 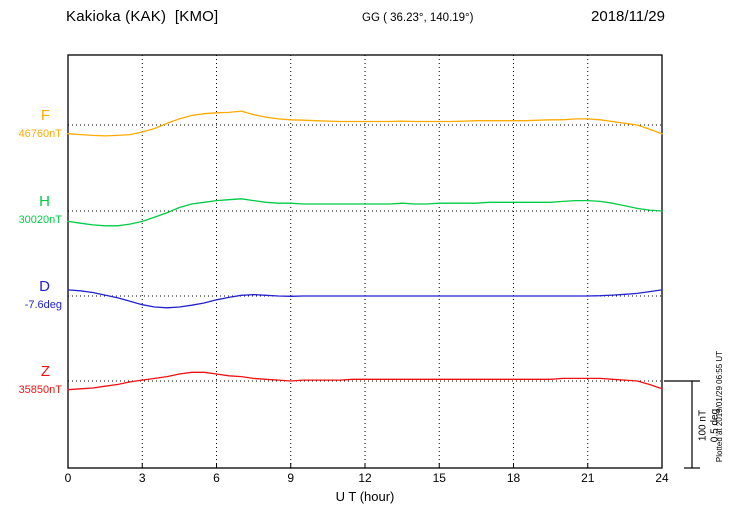 I want to click on plotted-at-note: Plotted at 2019/01/29 06:55 UT, so click(x=719, y=406).